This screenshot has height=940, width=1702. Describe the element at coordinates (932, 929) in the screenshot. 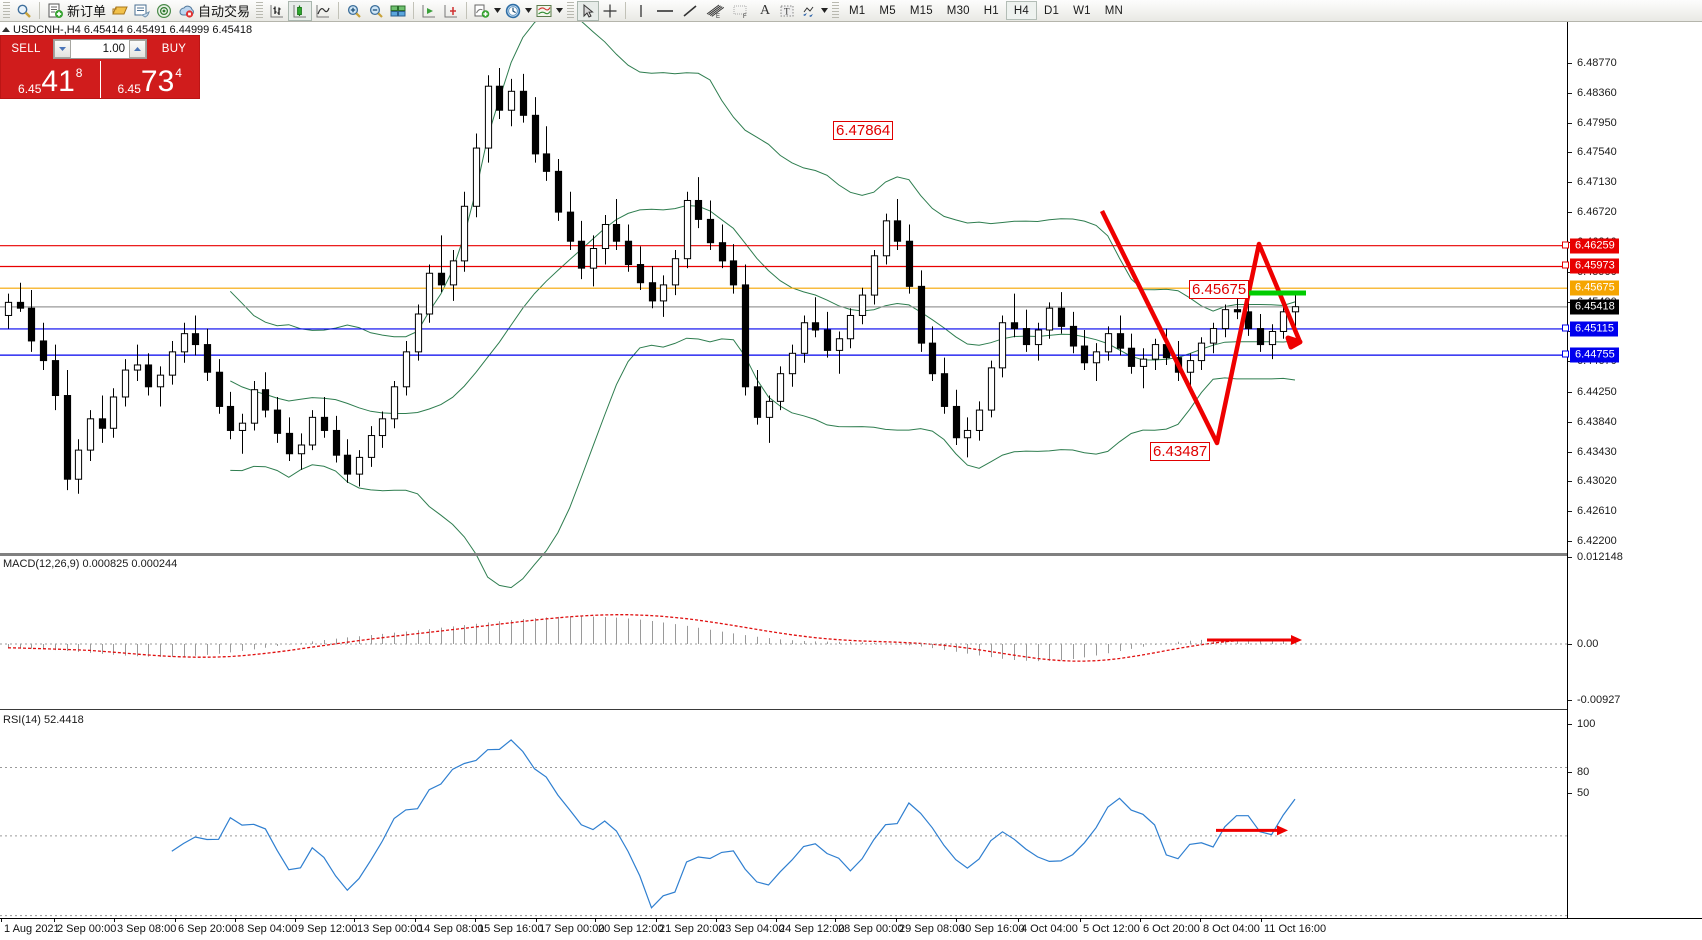

I see `time-tick-label: 29 Sep 08:00` at that location.